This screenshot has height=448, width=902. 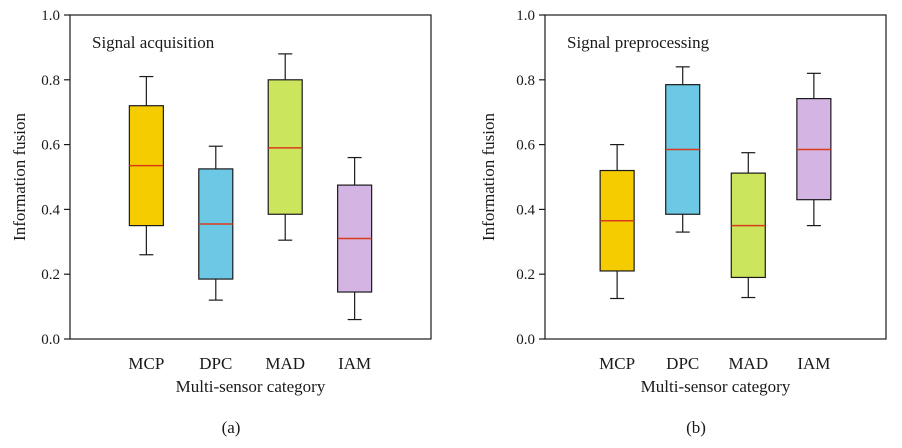 I want to click on panel-caption: (a), so click(x=231, y=427).